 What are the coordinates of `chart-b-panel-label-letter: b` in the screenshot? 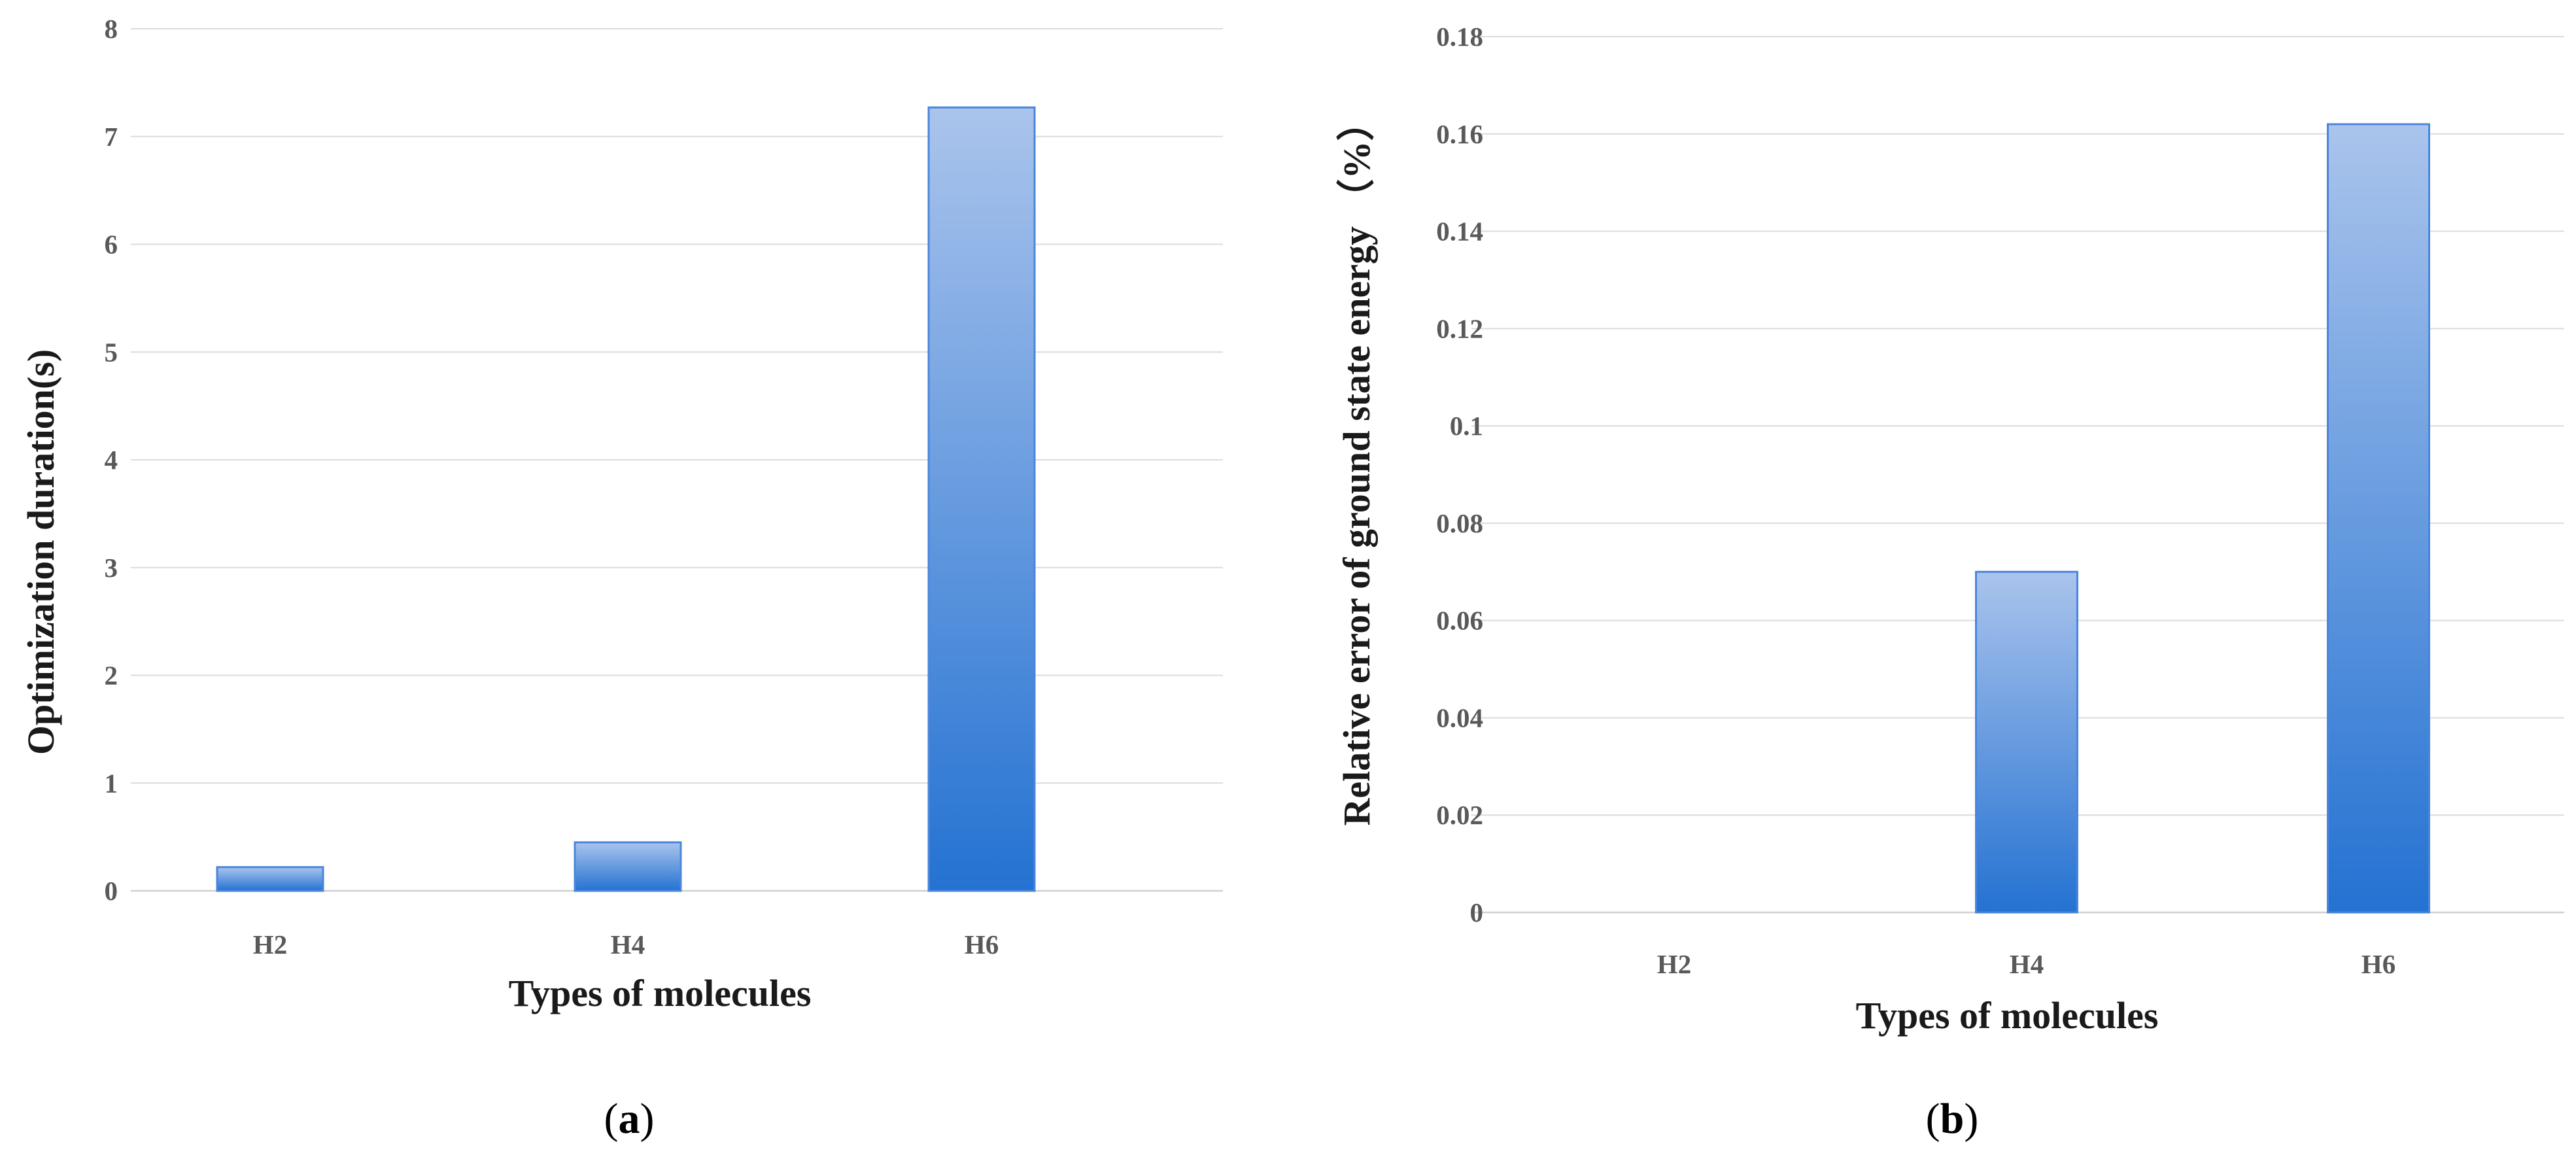 It's located at (1953, 1119).